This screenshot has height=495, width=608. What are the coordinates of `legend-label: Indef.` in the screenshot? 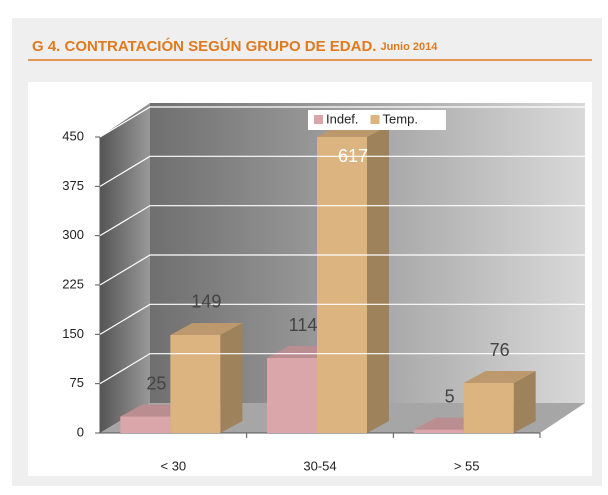 It's located at (342, 118).